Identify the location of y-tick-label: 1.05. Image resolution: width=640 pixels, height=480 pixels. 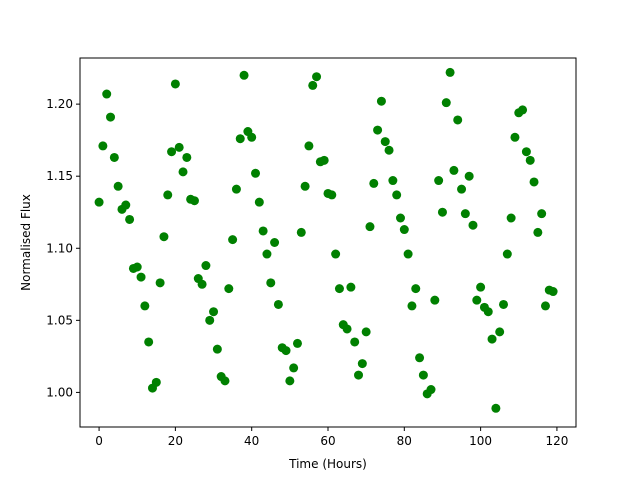
(59, 320).